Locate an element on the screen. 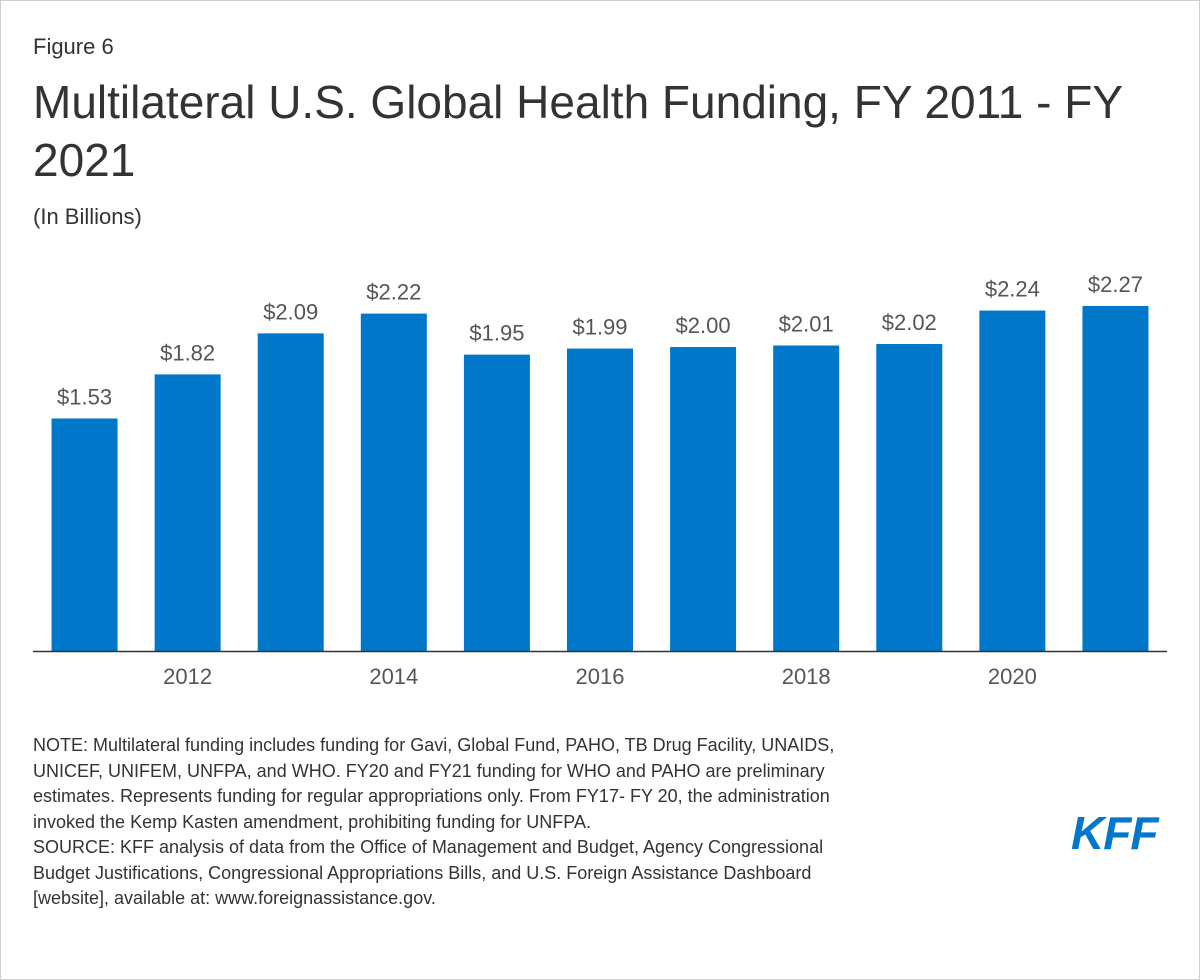 The image size is (1200, 980). data-label-2021: $2.27 is located at coordinates (1115, 284).